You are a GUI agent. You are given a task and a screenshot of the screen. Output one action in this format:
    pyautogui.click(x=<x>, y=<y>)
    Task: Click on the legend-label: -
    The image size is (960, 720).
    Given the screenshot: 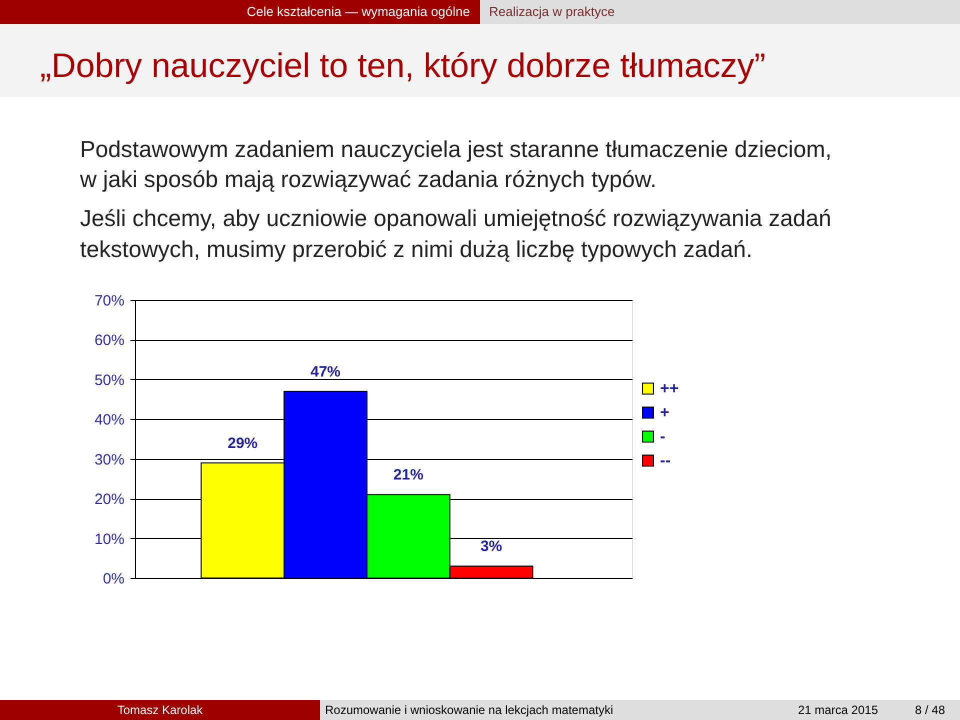 What is the action you would take?
    pyautogui.click(x=663, y=437)
    